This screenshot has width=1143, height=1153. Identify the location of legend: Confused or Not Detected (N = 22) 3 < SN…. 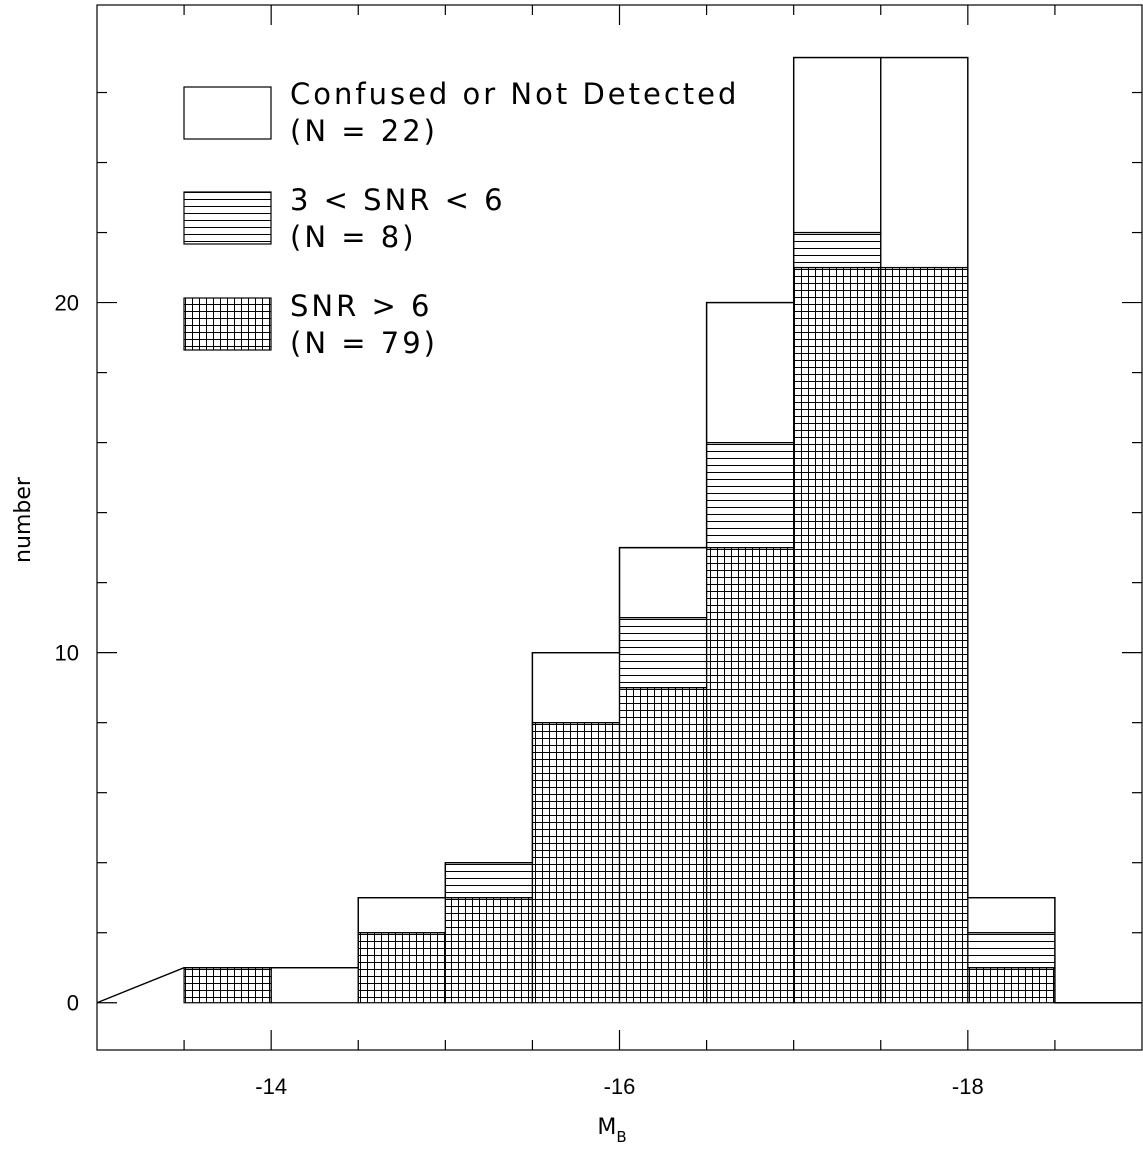
(461, 218).